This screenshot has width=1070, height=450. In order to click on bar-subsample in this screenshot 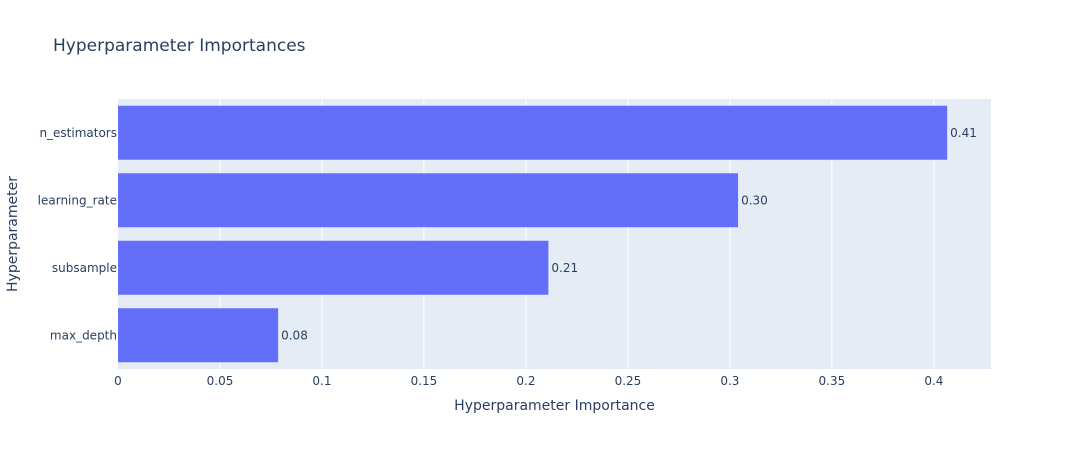, I will do `click(333, 267)`.